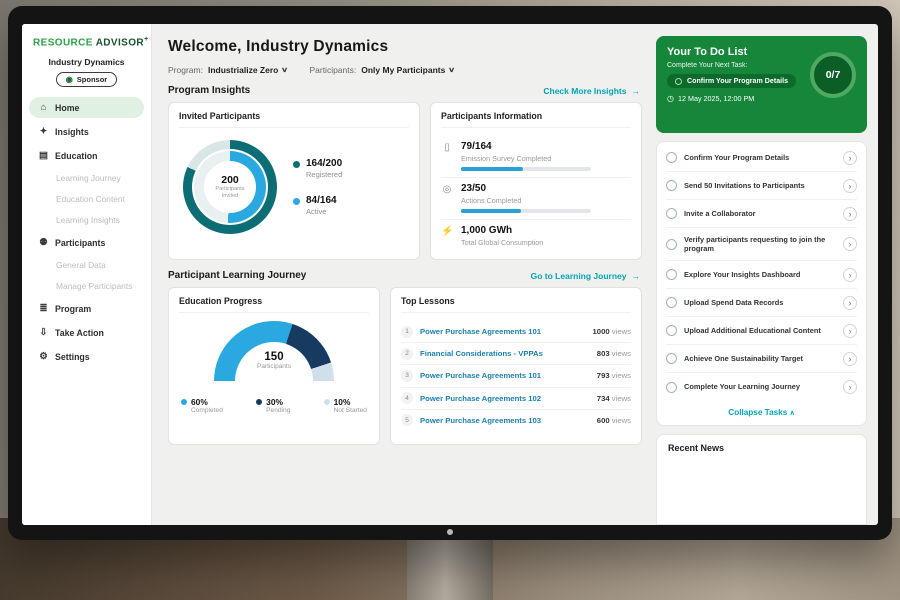 The image size is (900, 600). I want to click on collapse-label: Collapse Tasks, so click(758, 413).